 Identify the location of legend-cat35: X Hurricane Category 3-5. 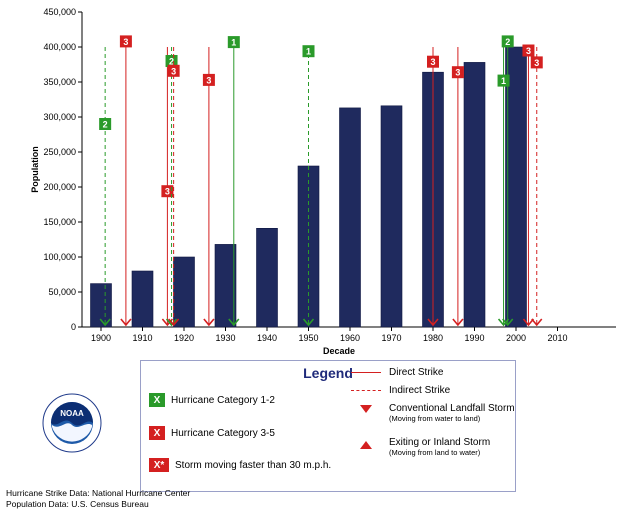
(212, 433).